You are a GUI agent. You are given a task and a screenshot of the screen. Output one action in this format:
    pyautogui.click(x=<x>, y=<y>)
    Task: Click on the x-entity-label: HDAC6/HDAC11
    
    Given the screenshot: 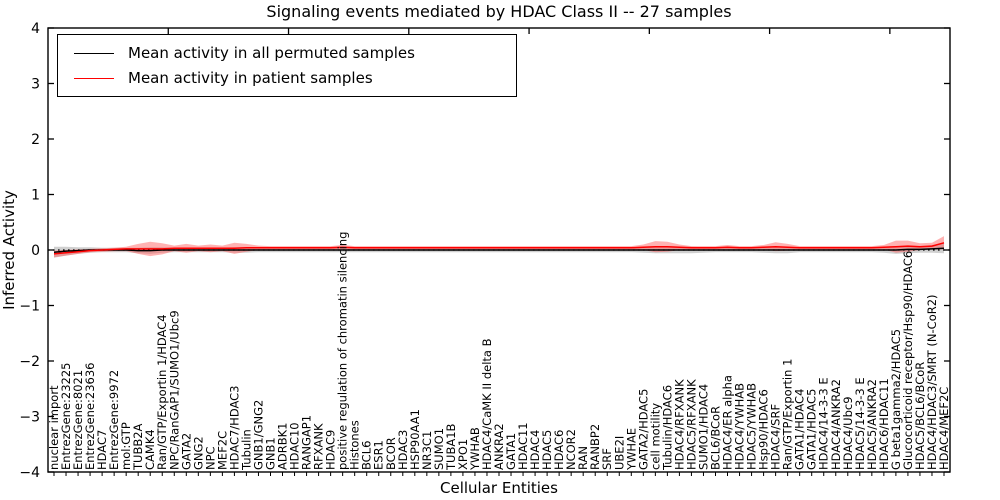 What is the action you would take?
    pyautogui.click(x=884, y=424)
    